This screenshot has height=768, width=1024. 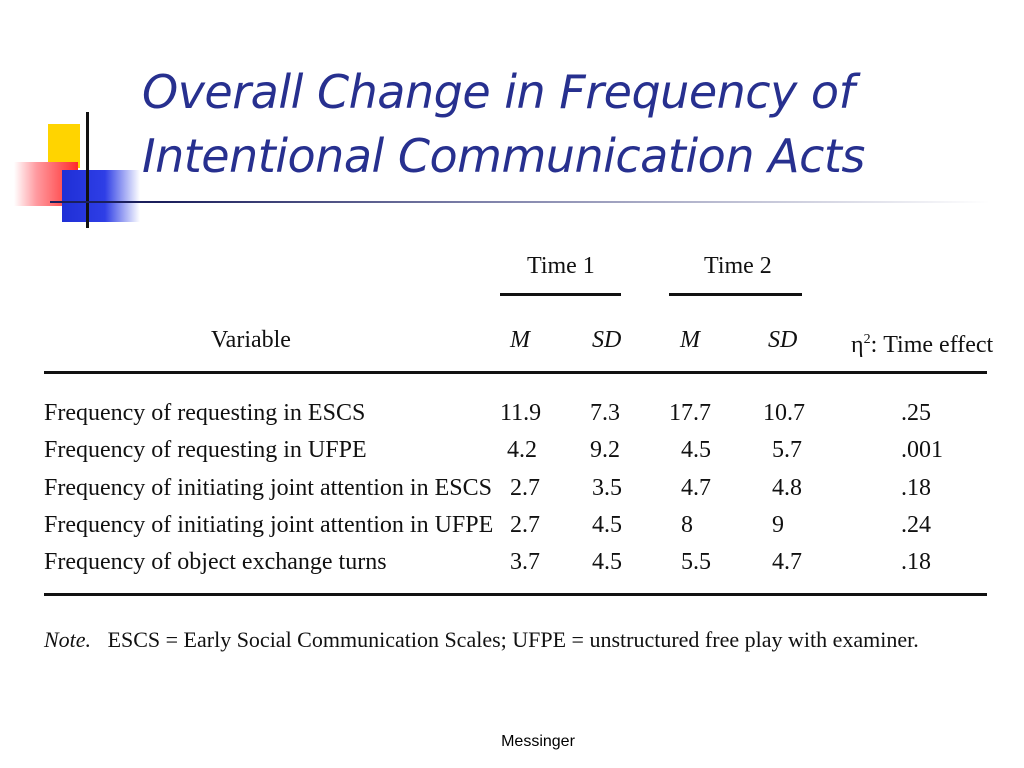 What do you see at coordinates (215, 562) in the screenshot?
I see `row-variable: Frequency of object exchange turns` at bounding box center [215, 562].